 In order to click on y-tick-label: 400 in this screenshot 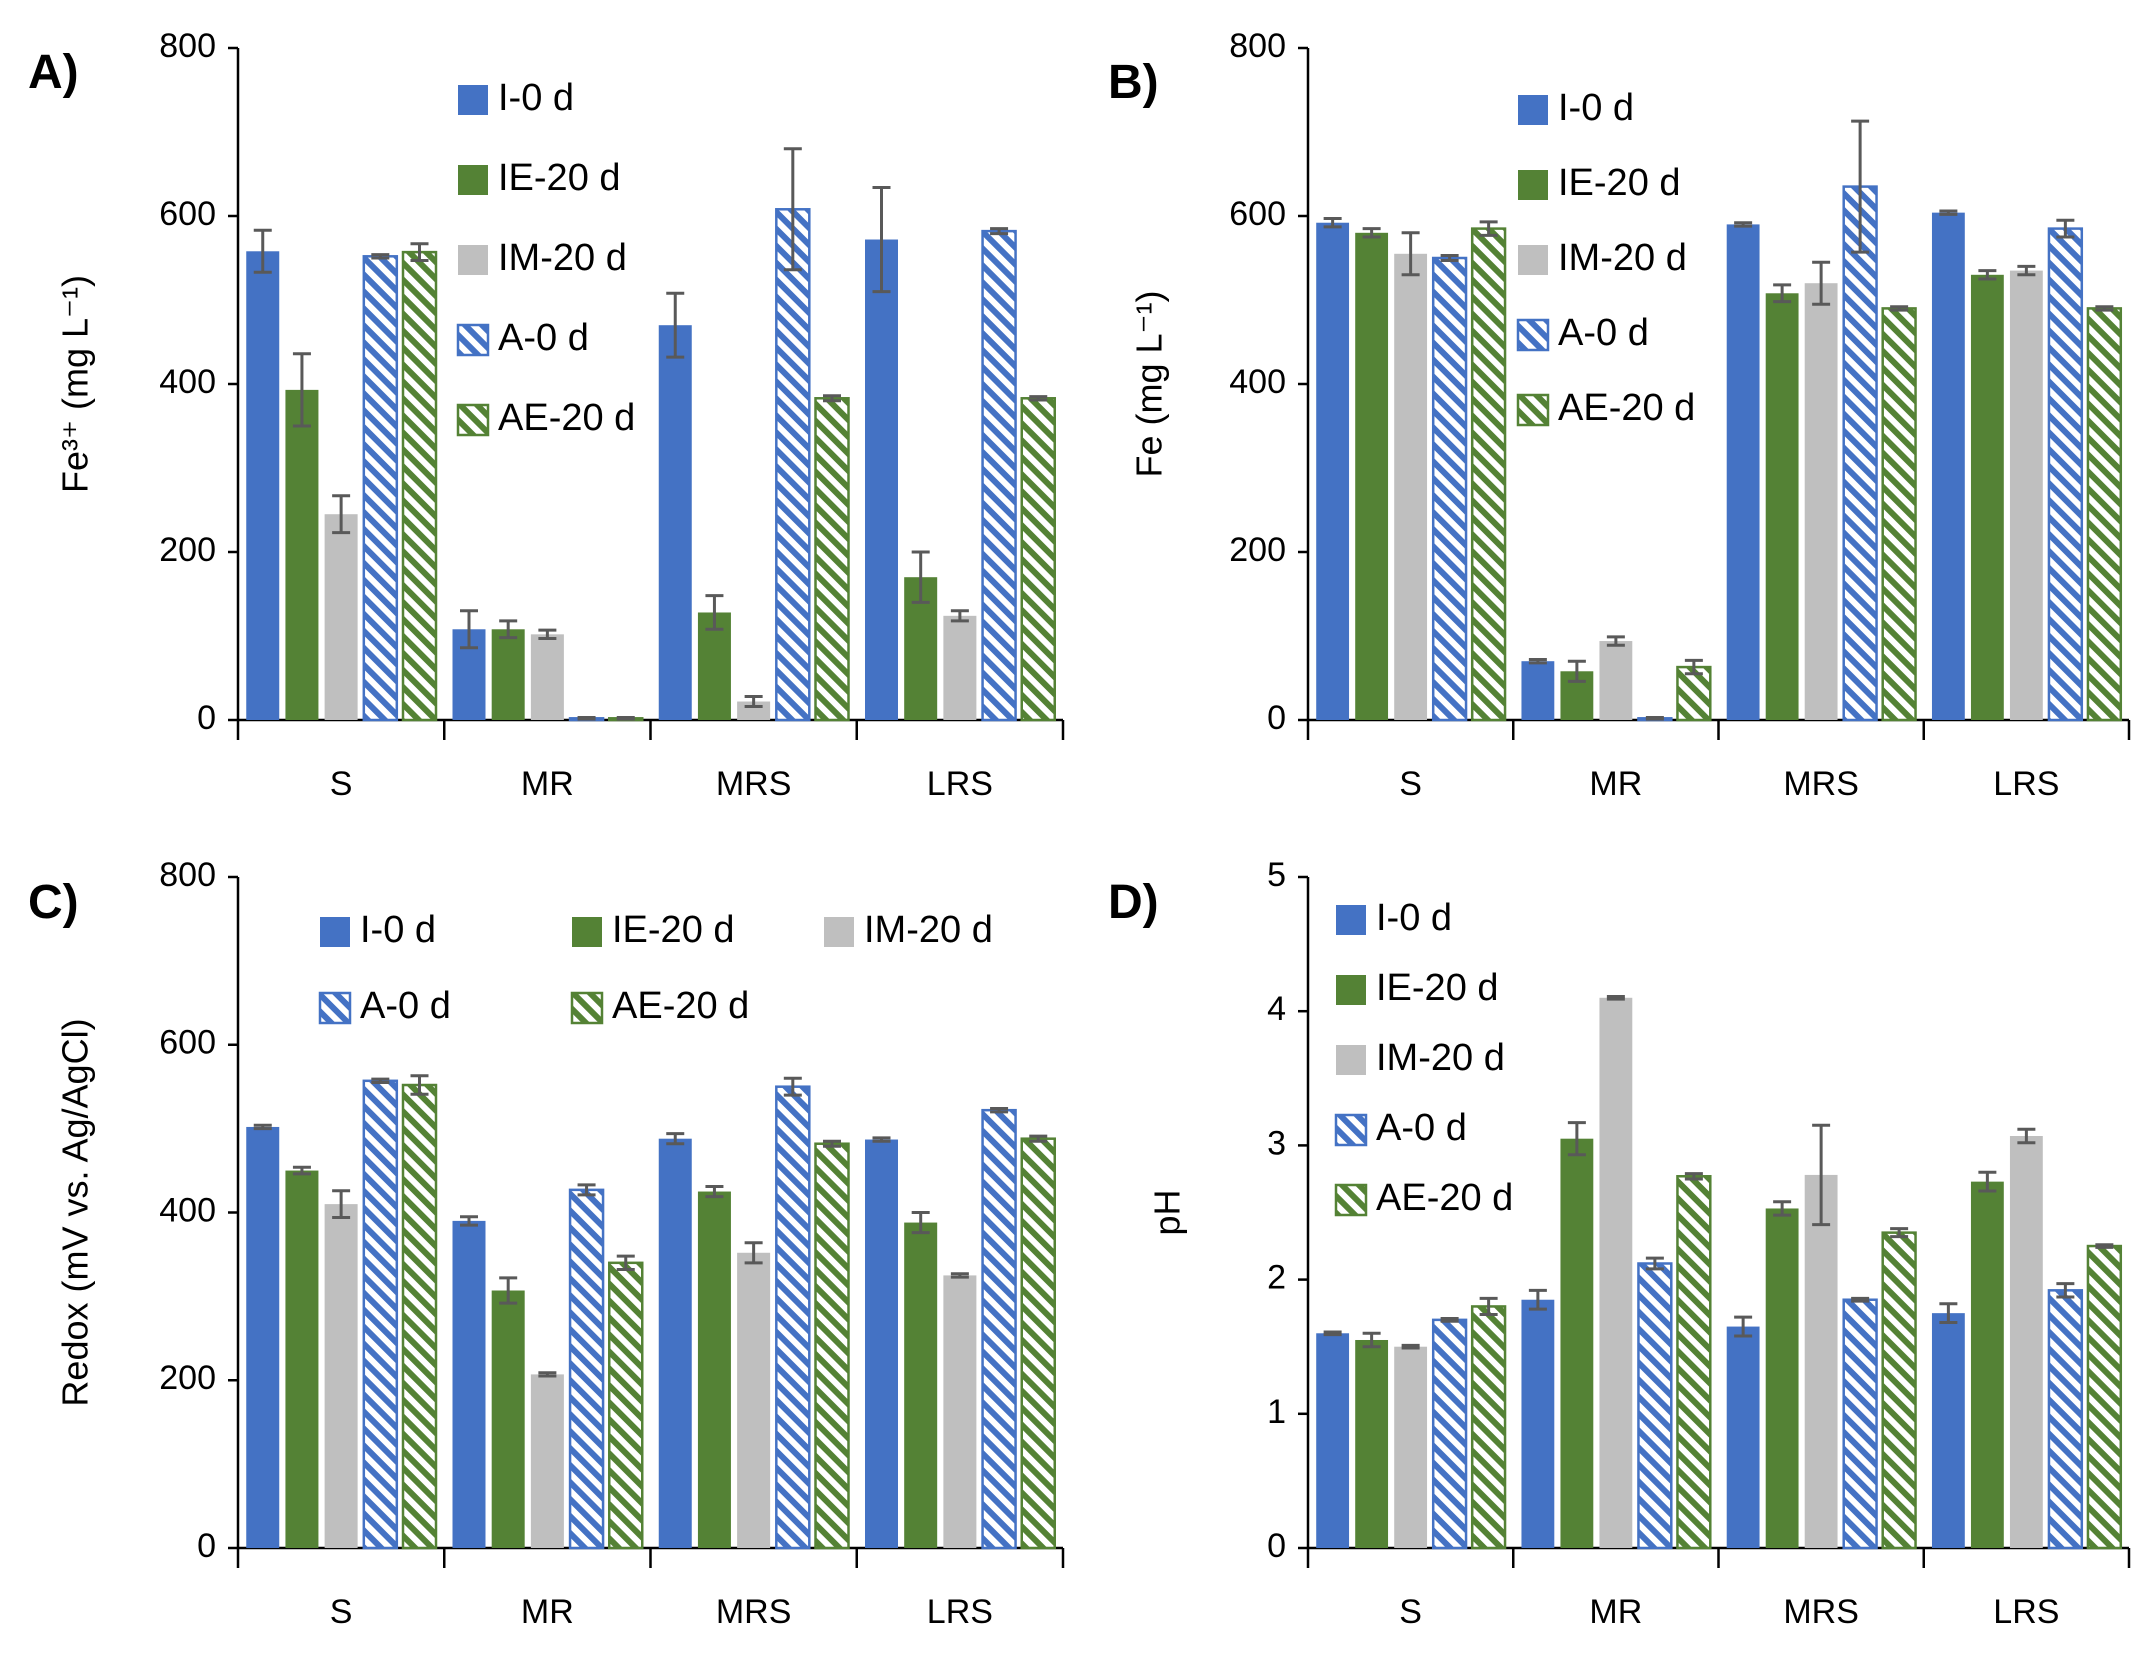, I will do `click(1257, 382)`.